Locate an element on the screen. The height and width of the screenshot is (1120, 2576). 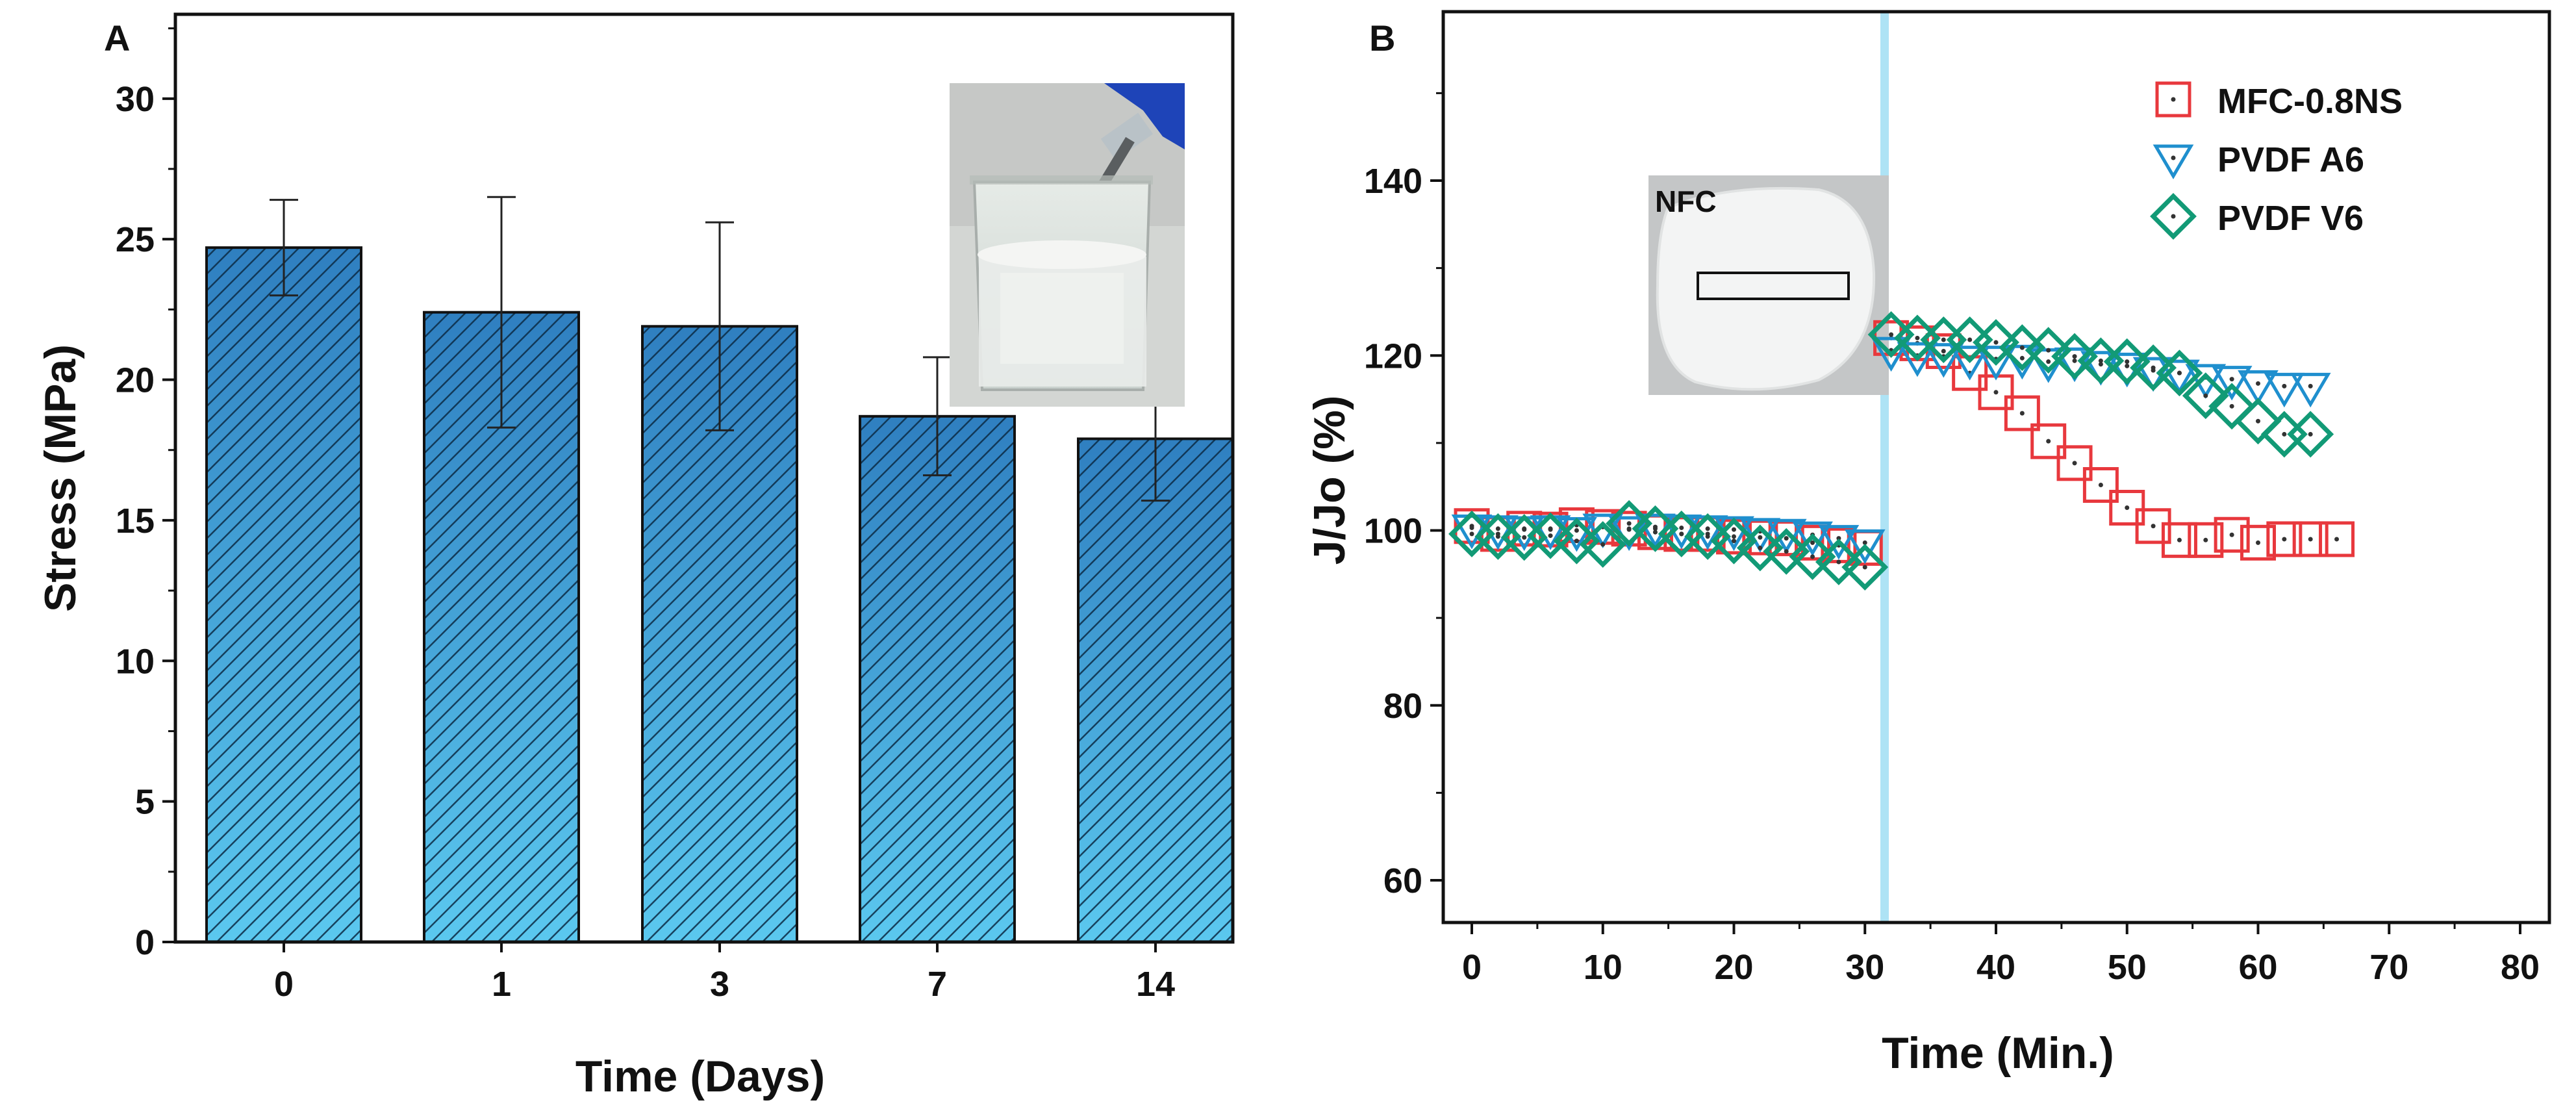
b-x-tick-label-80: 80 is located at coordinates (2521, 967).